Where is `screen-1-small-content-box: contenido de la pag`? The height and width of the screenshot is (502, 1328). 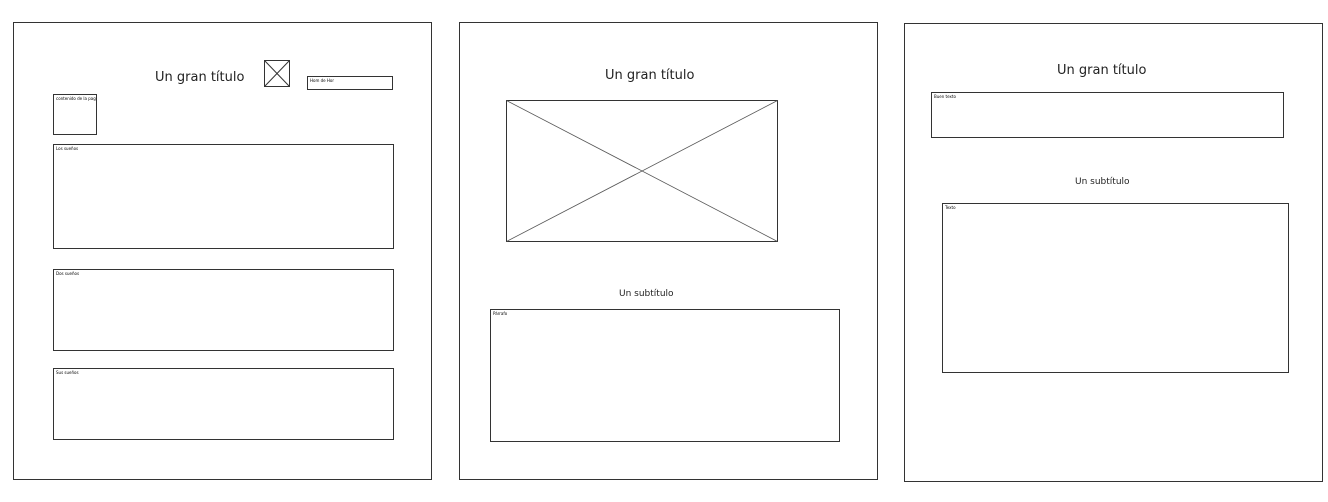 screen-1-small-content-box: contenido de la pag is located at coordinates (75, 114).